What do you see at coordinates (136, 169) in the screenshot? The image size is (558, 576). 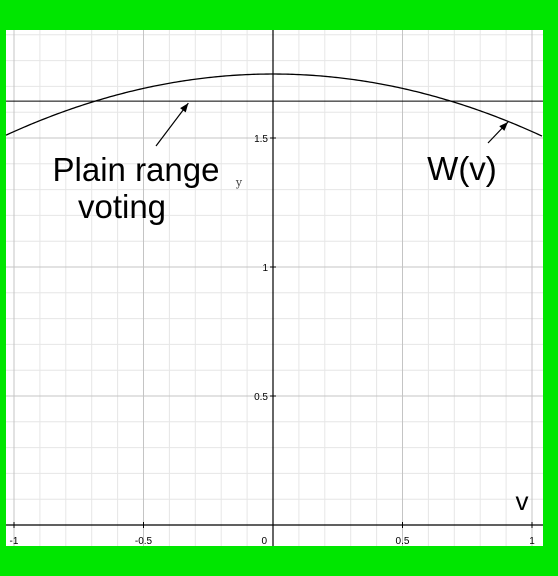 I see `annotation-text-plain-range-line1: Plain range` at bounding box center [136, 169].